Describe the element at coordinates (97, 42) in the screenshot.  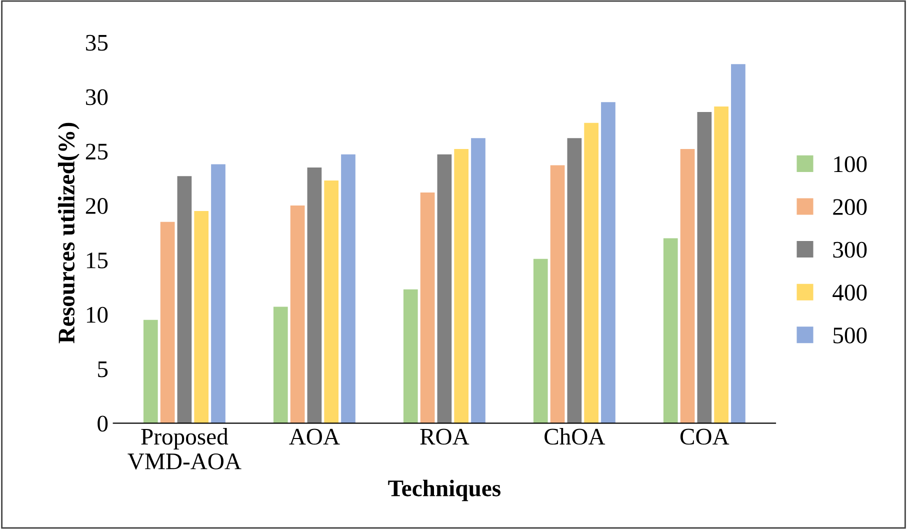
I see `y-tick-label: 35` at that location.